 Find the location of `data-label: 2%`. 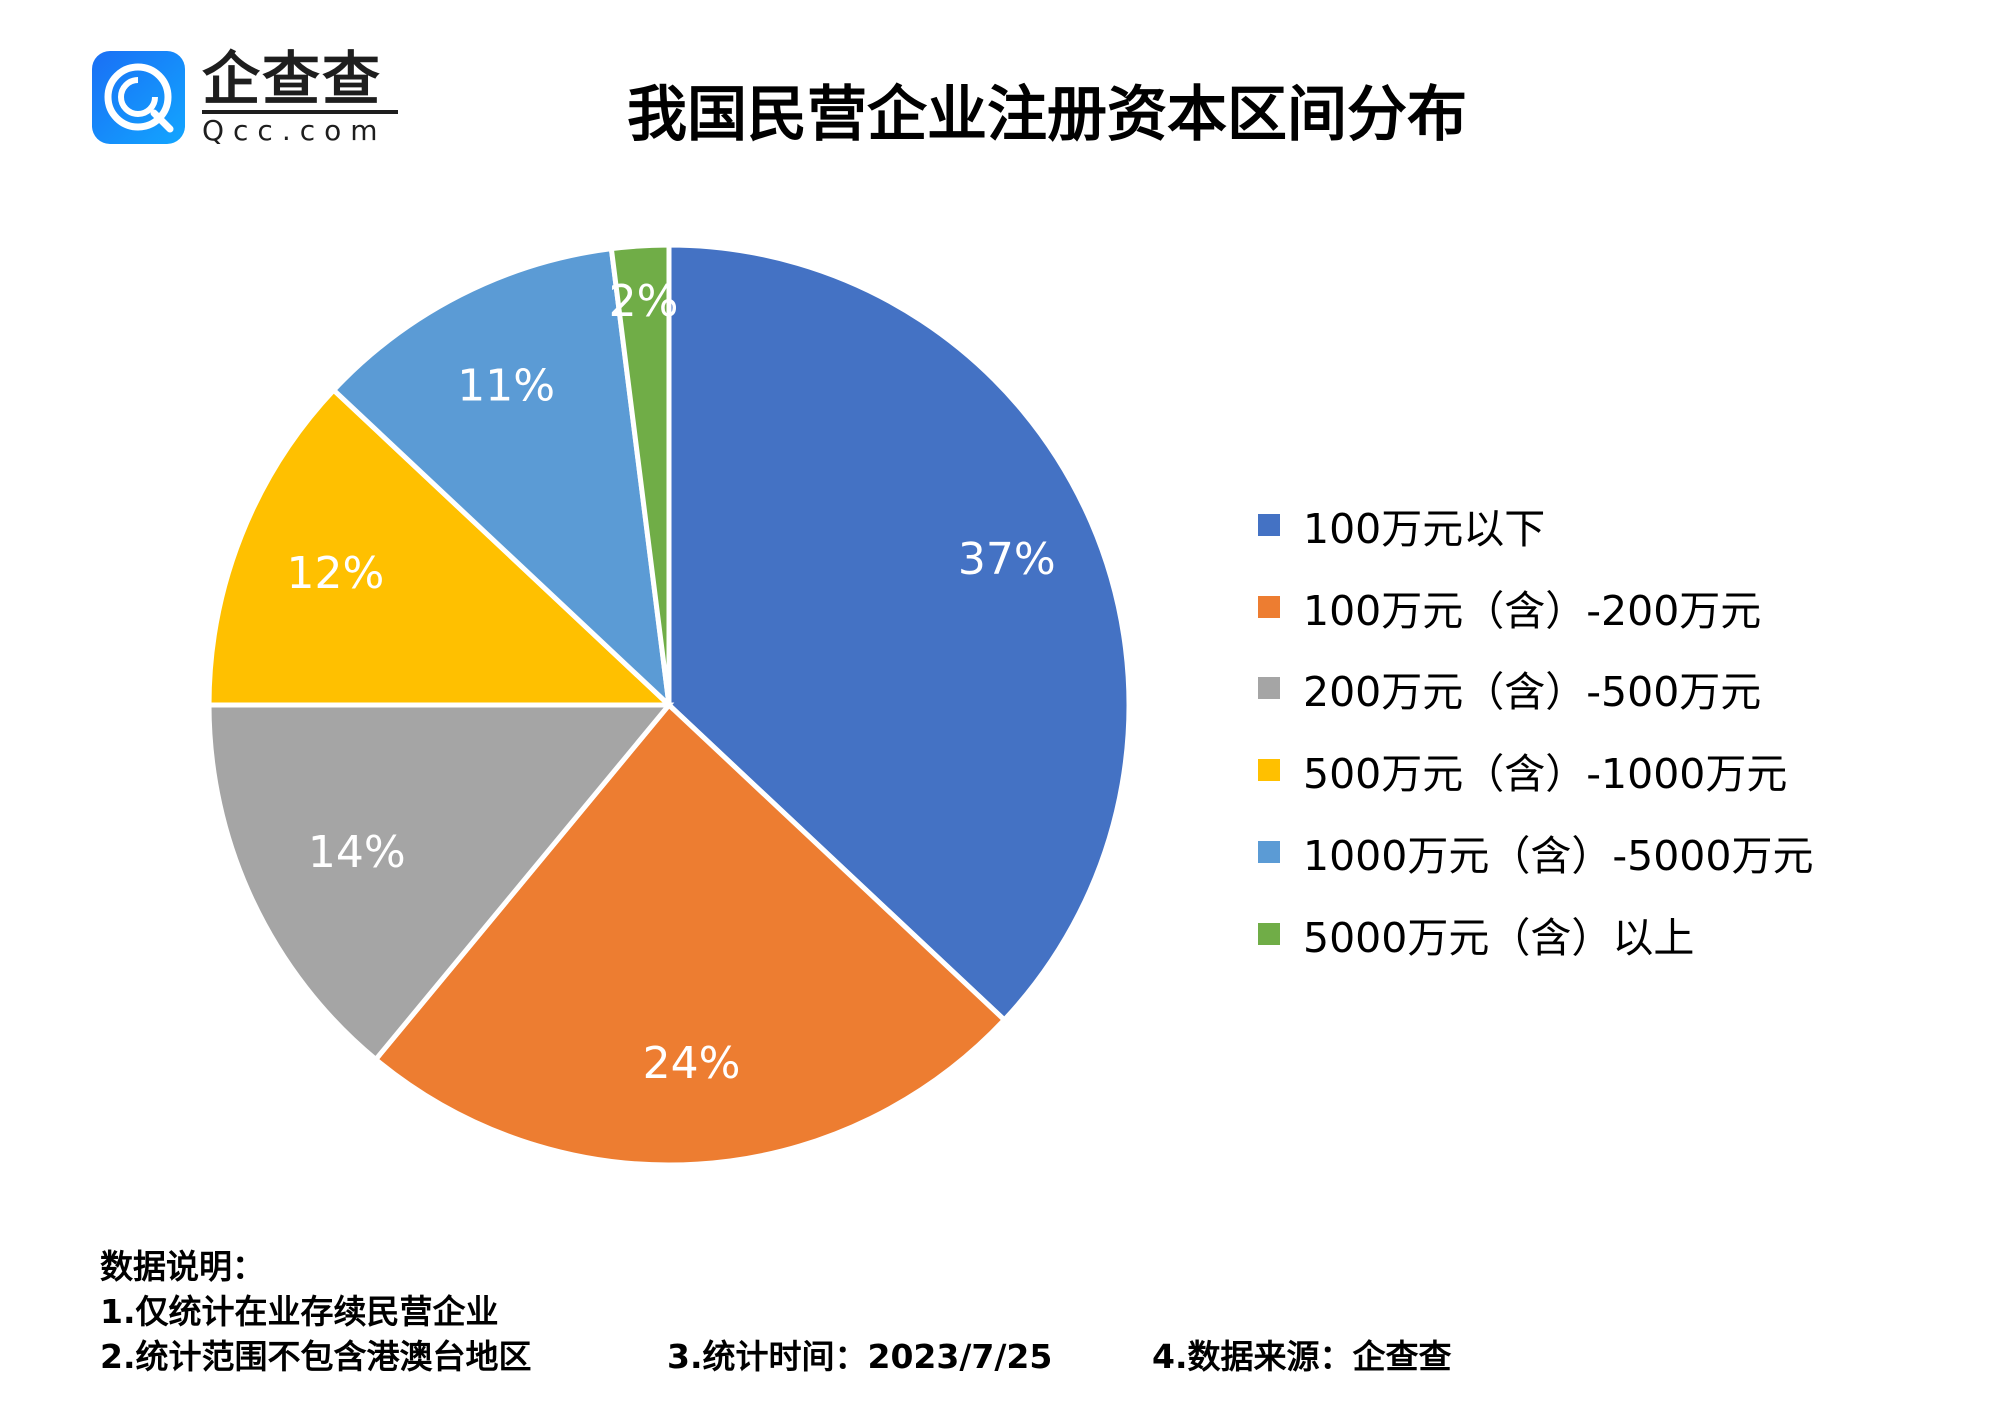

data-label: 2% is located at coordinates (644, 301).